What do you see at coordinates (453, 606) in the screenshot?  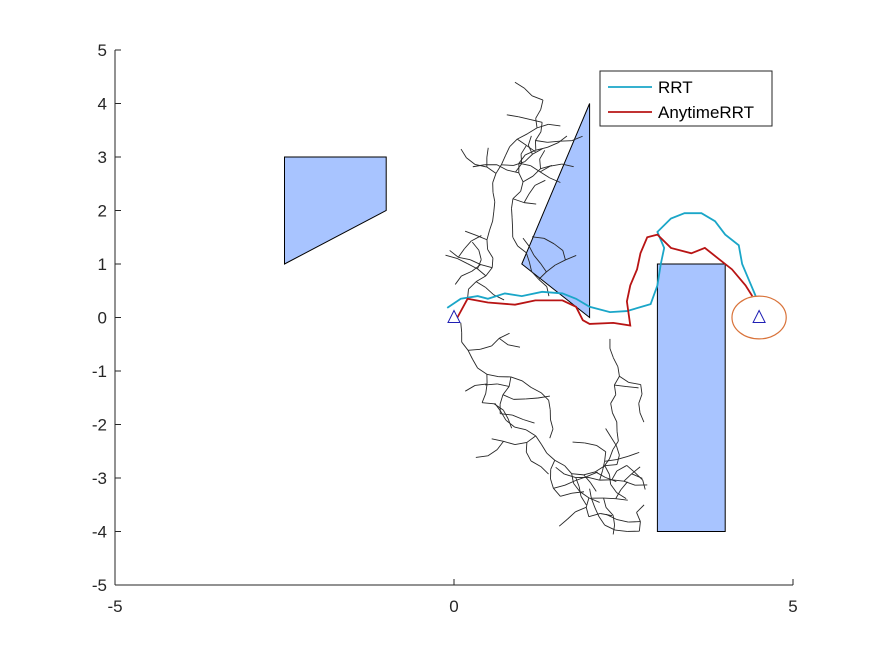 I see `x-tick-label: 0` at bounding box center [453, 606].